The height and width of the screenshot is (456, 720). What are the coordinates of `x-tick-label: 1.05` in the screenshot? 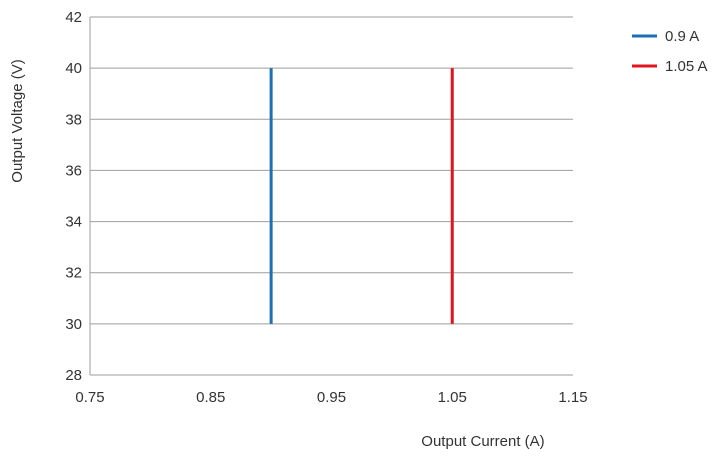 It's located at (452, 397).